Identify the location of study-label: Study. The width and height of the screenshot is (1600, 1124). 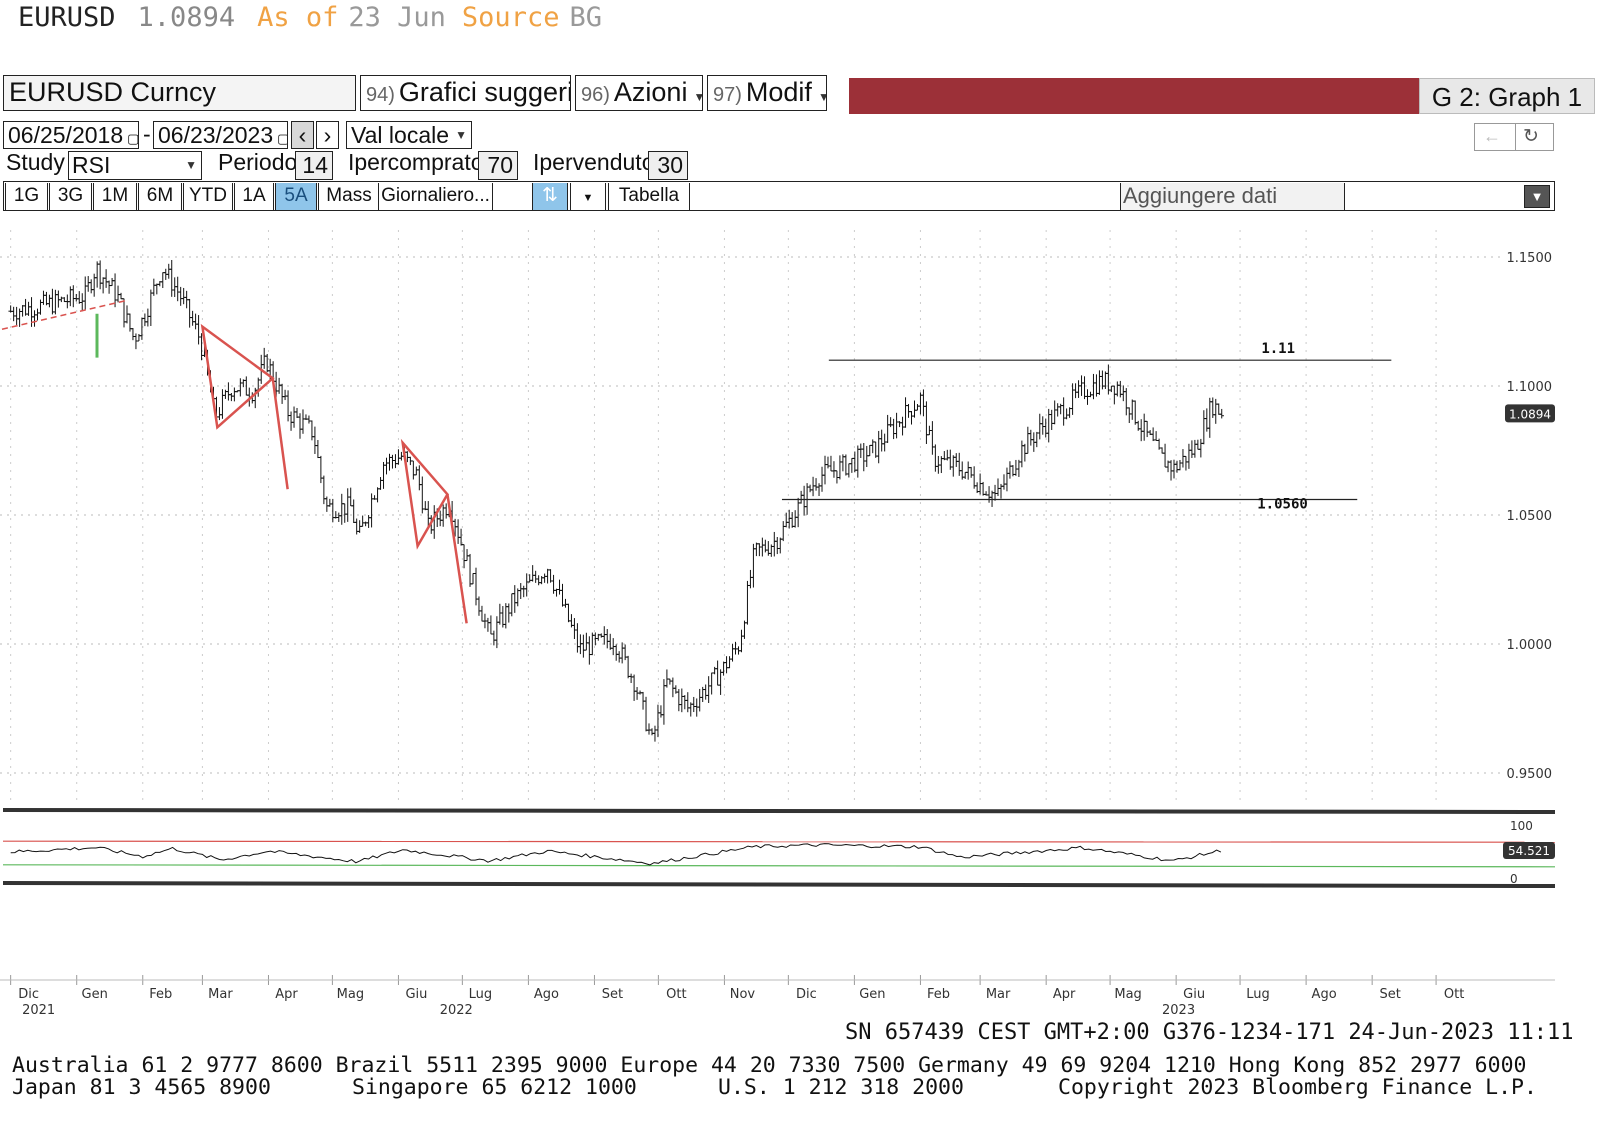
(35, 162).